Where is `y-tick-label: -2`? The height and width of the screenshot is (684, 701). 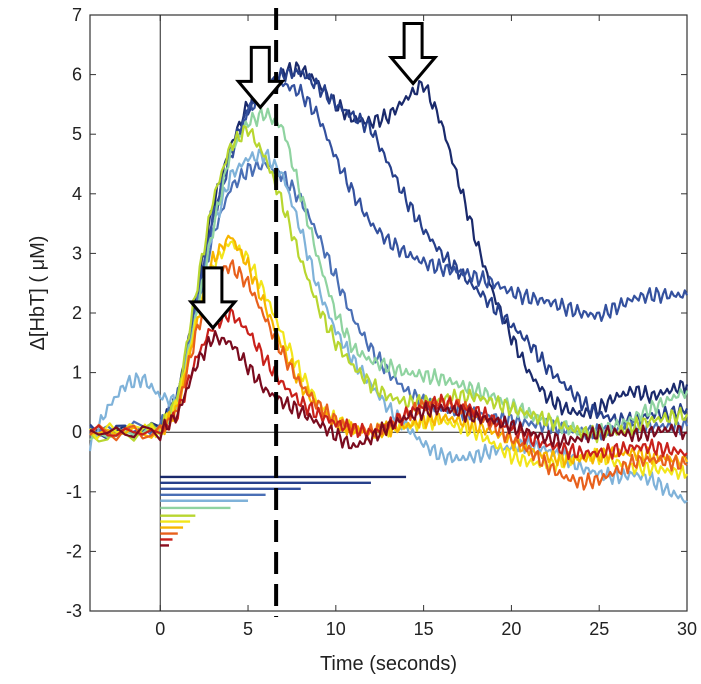 y-tick-label: -2 is located at coordinates (74, 551).